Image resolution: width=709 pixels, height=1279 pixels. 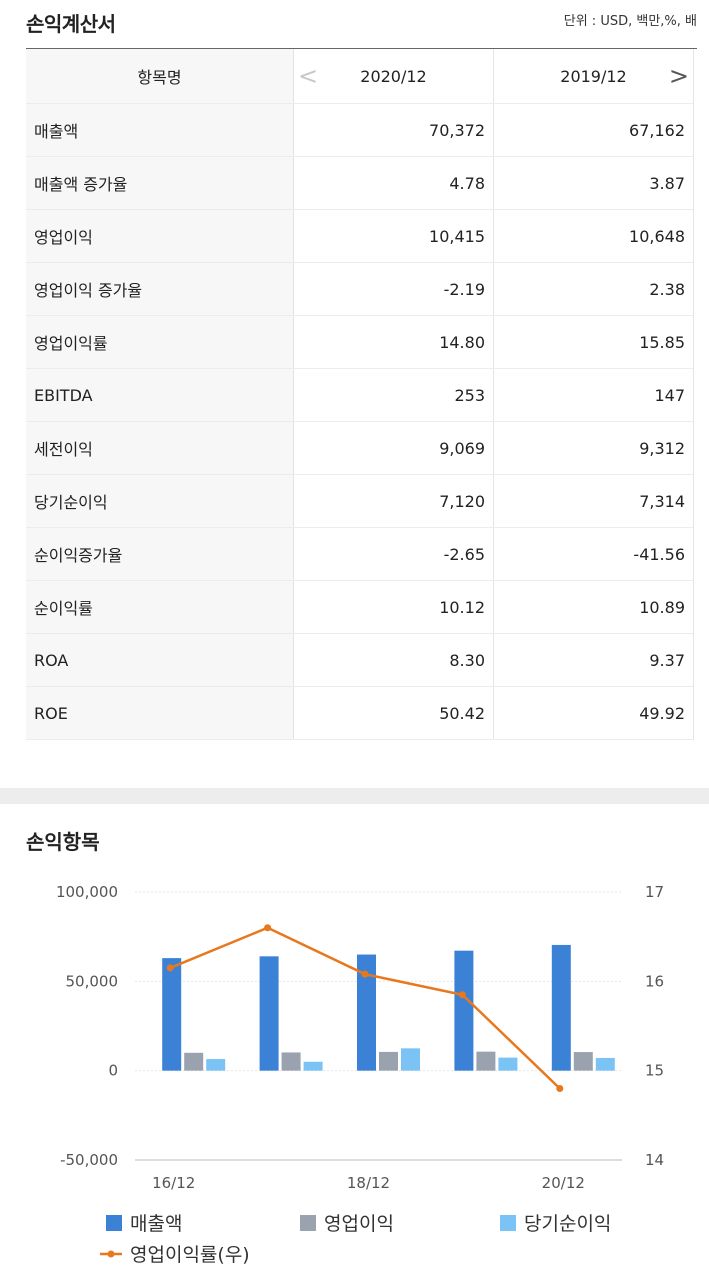 I want to click on table-row: EBITDA 253 147, so click(x=360, y=395).